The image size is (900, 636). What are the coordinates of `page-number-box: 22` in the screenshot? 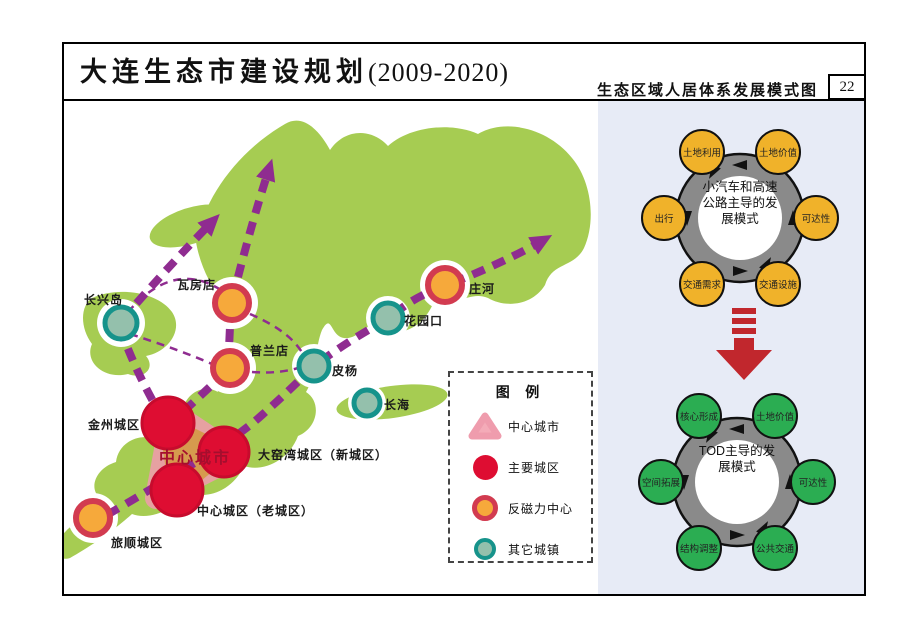 It's located at (847, 87).